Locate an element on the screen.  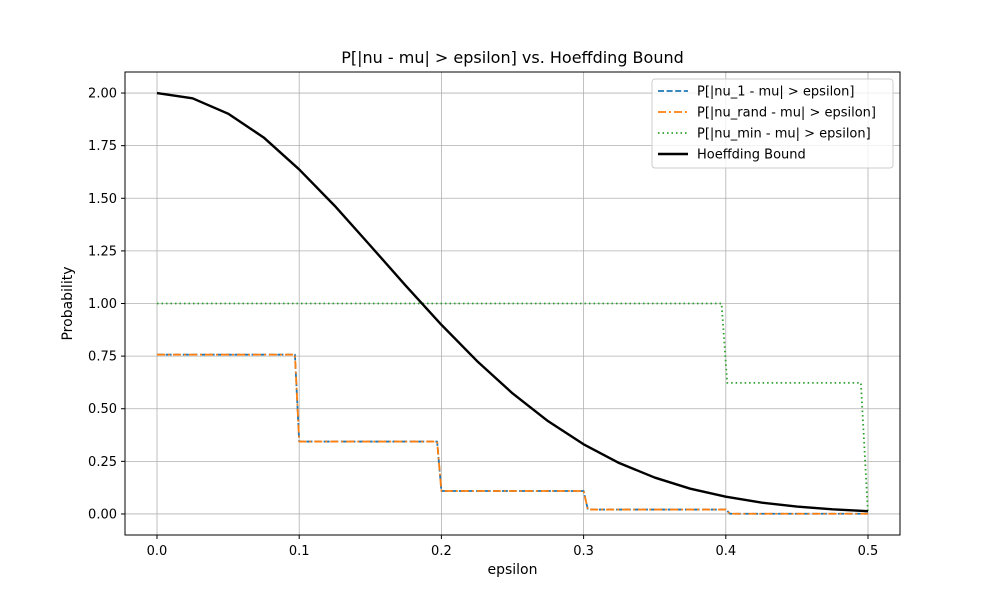
x-tick-label: 0.2 is located at coordinates (441, 551).